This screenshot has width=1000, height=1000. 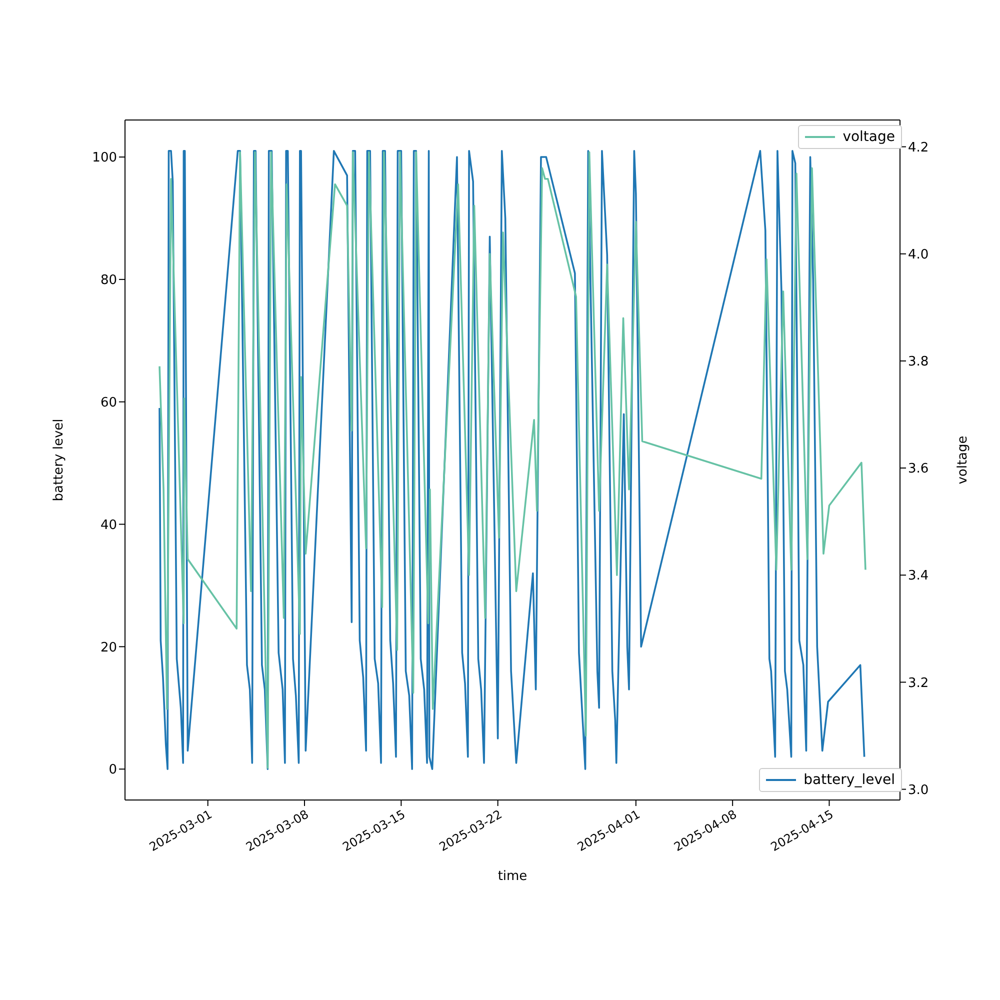 What do you see at coordinates (918, 683) in the screenshot?
I see `y2-tick-label: 3.2` at bounding box center [918, 683].